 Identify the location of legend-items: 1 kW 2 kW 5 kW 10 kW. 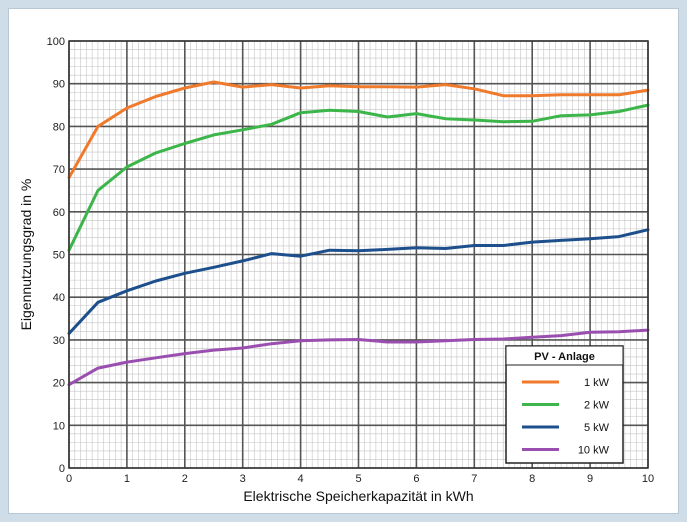
(566, 417).